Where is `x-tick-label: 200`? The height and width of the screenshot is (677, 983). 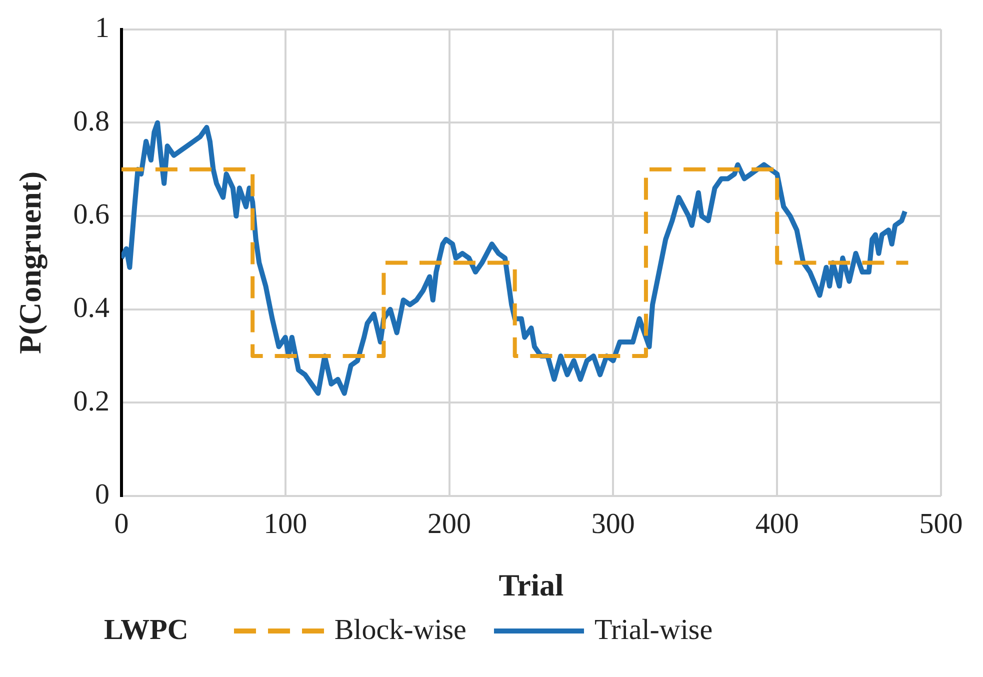 x-tick-label: 200 is located at coordinates (450, 524).